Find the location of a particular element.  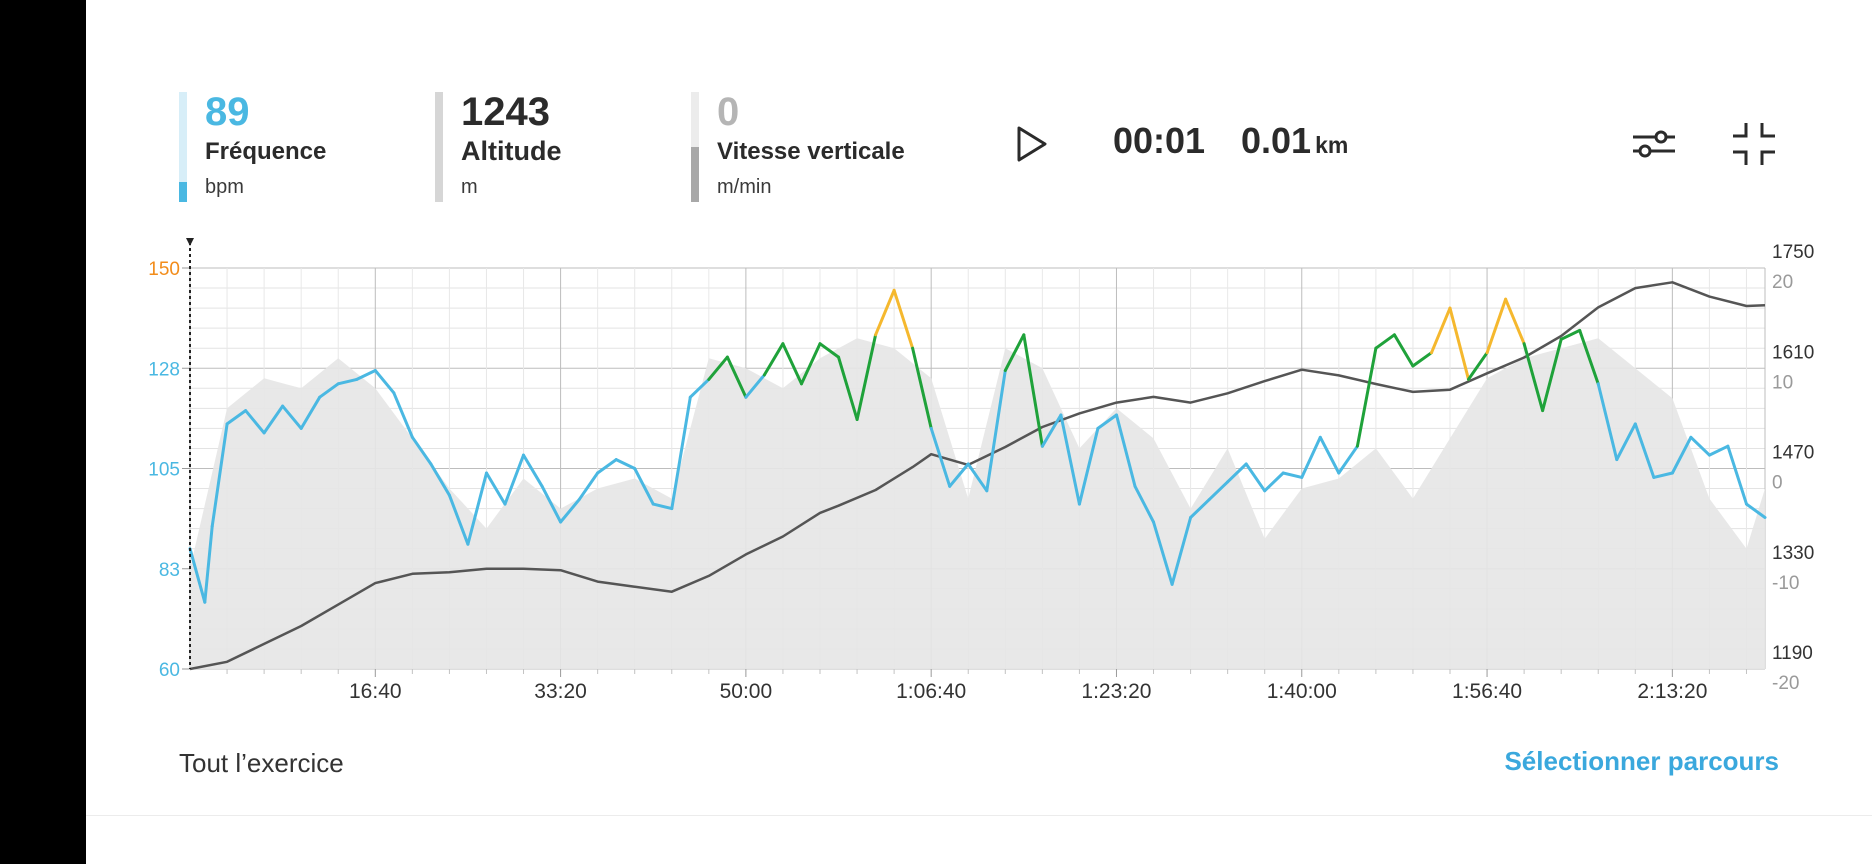

distance-value: 0.01 is located at coordinates (1276, 140).